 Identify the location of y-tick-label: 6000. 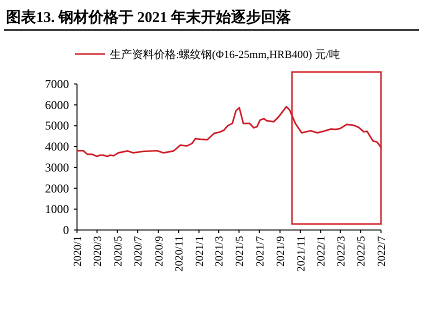
(57, 105).